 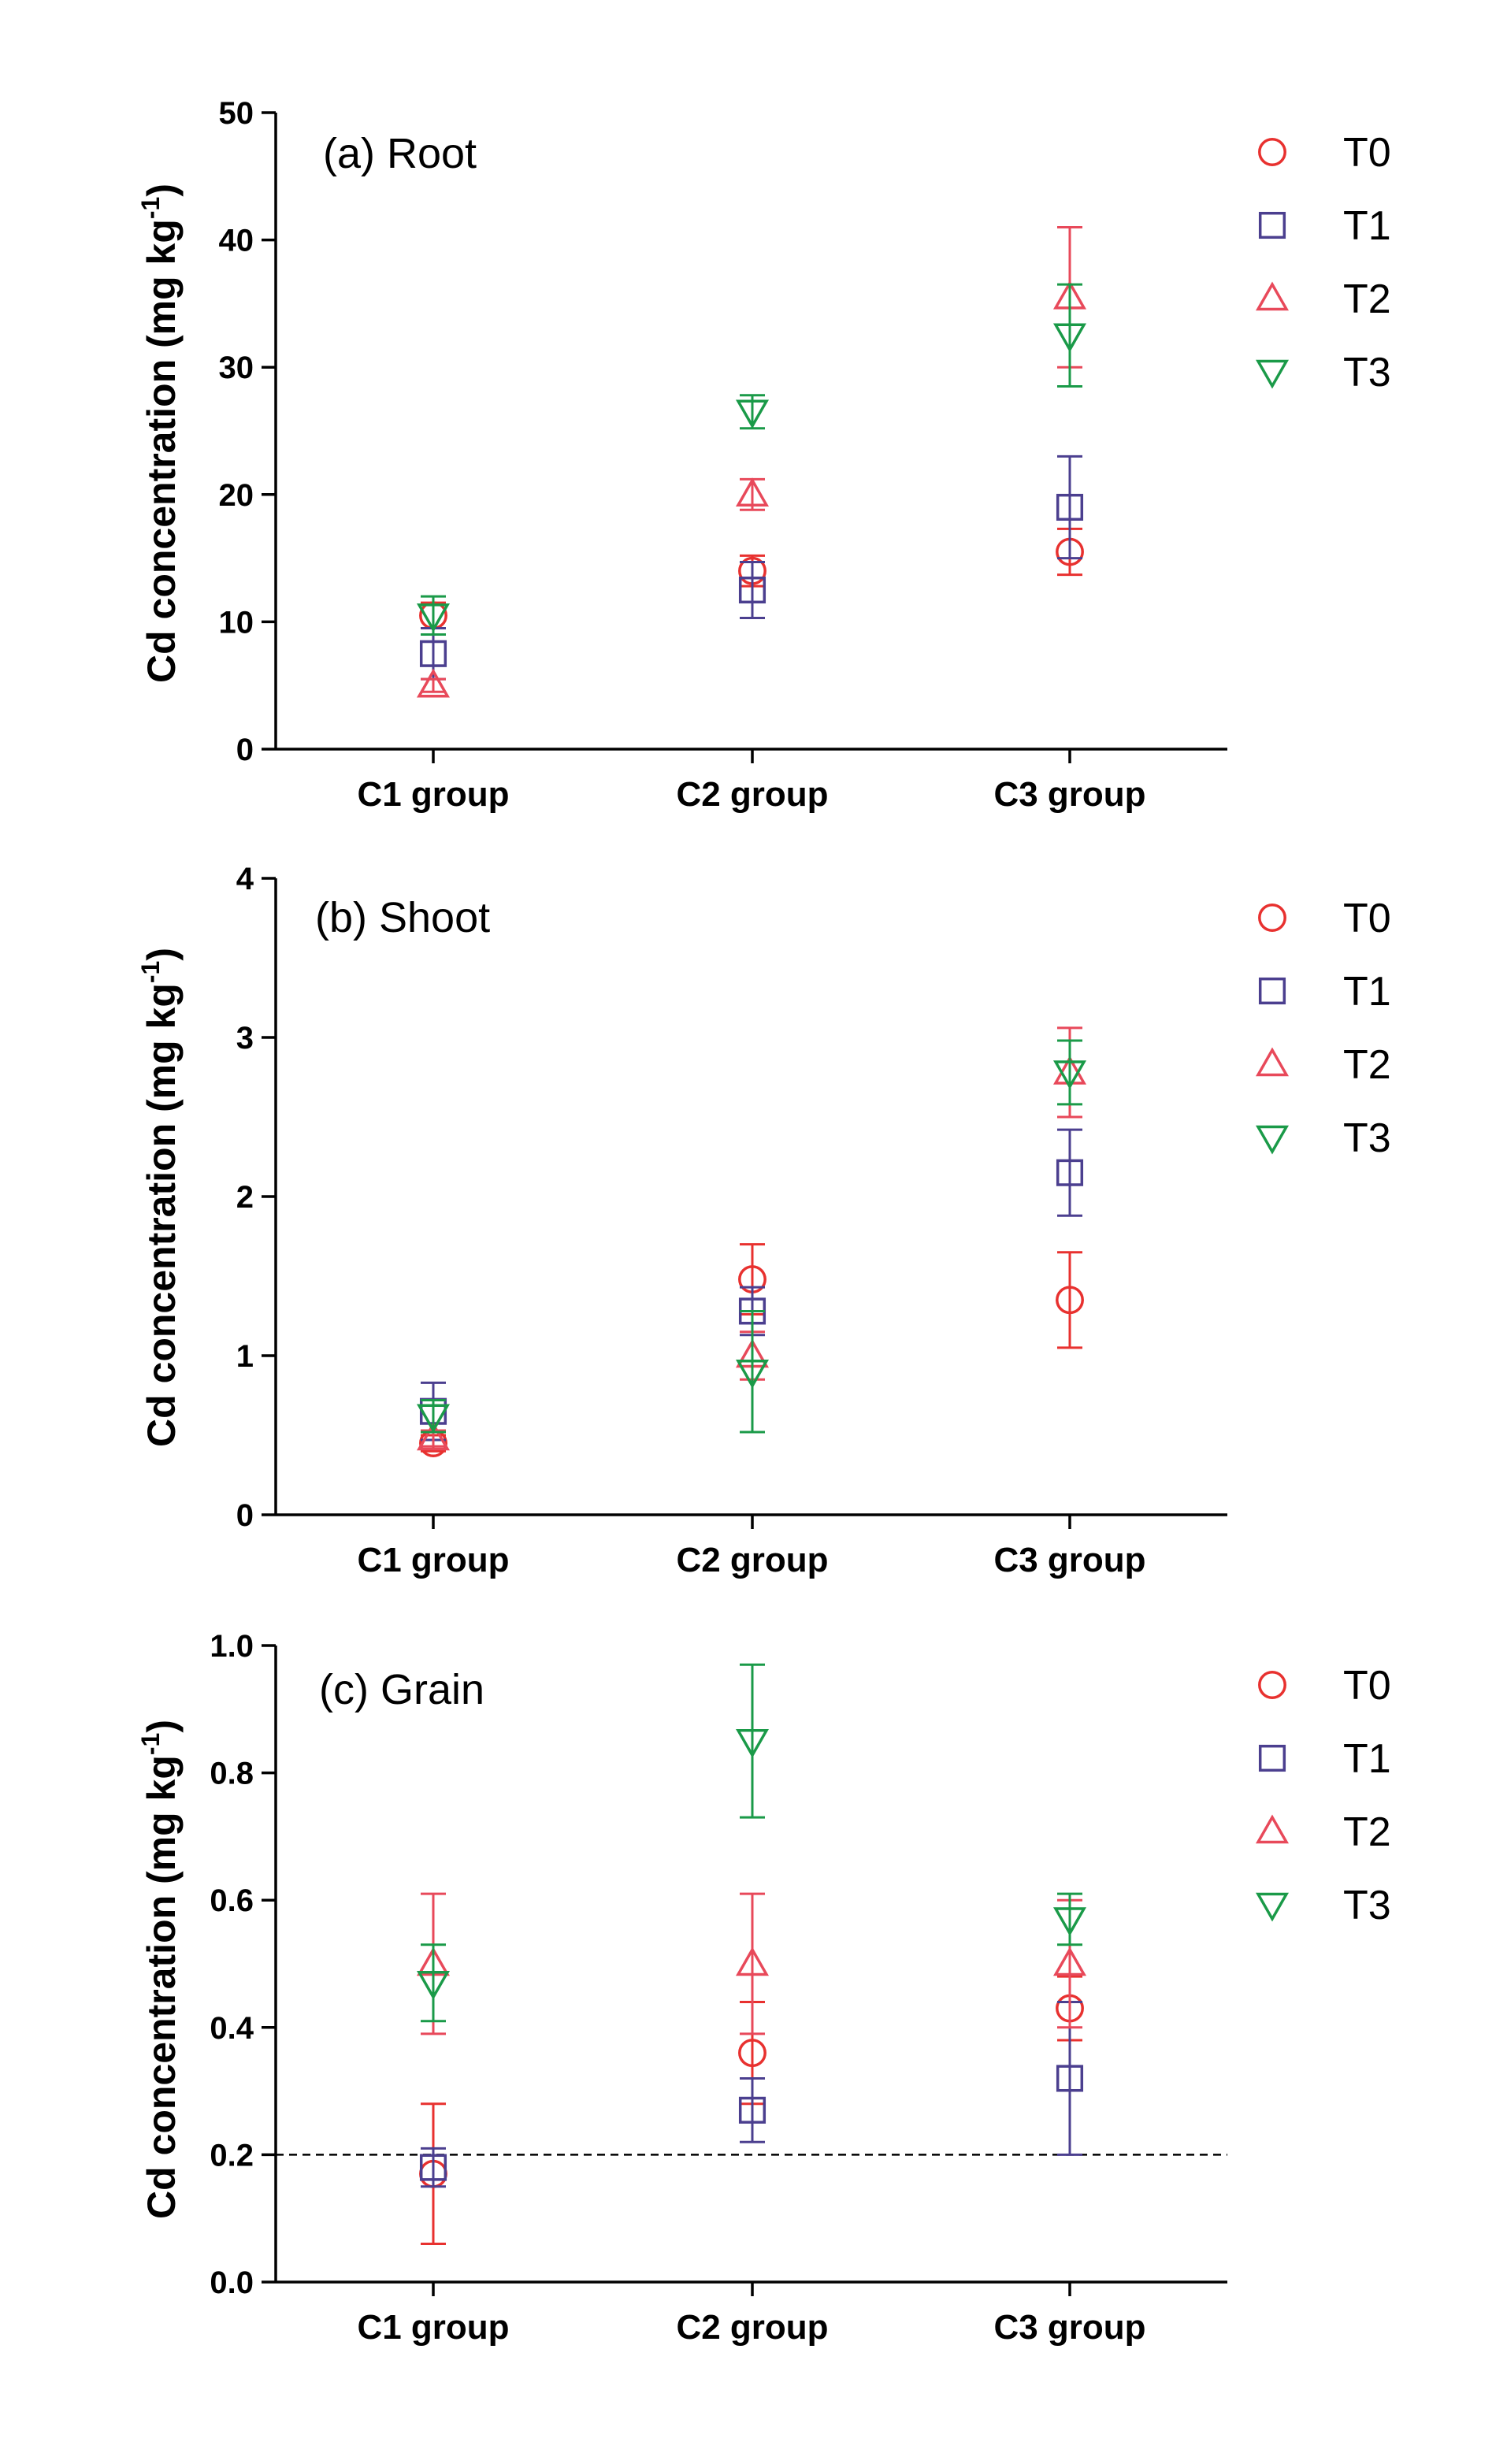 What do you see at coordinates (232, 1646) in the screenshot?
I see `y-tick-label: 1.0` at bounding box center [232, 1646].